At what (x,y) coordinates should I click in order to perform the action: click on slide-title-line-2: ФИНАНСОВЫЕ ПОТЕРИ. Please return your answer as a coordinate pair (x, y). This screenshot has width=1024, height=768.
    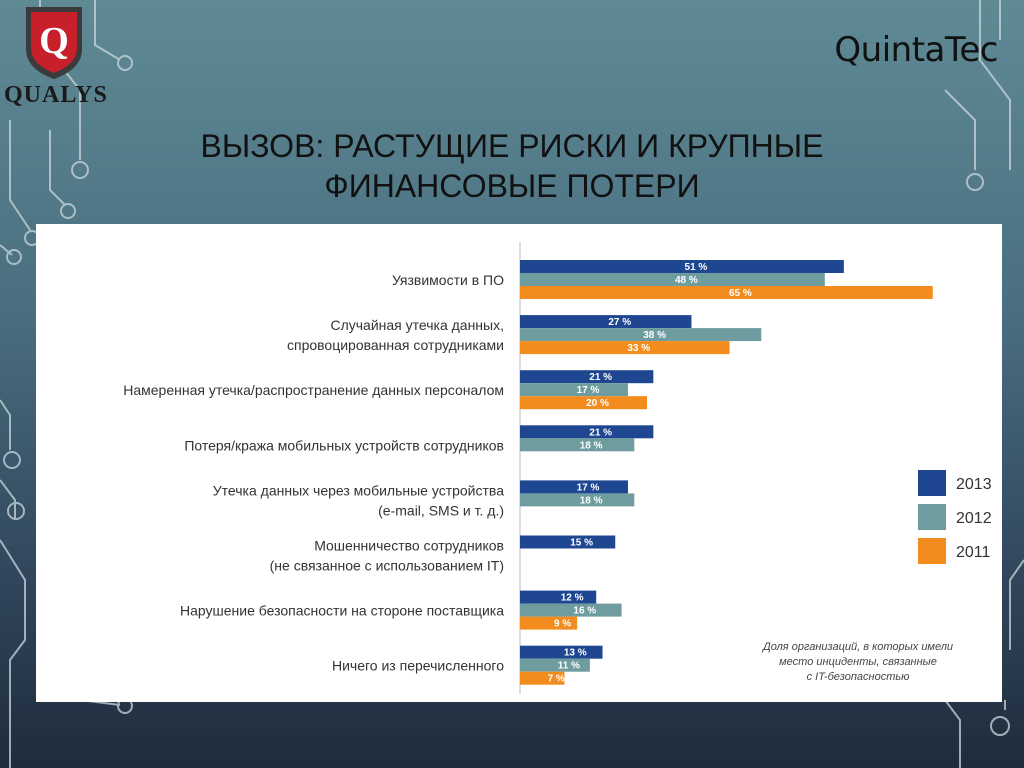
    Looking at the image, I should click on (512, 186).